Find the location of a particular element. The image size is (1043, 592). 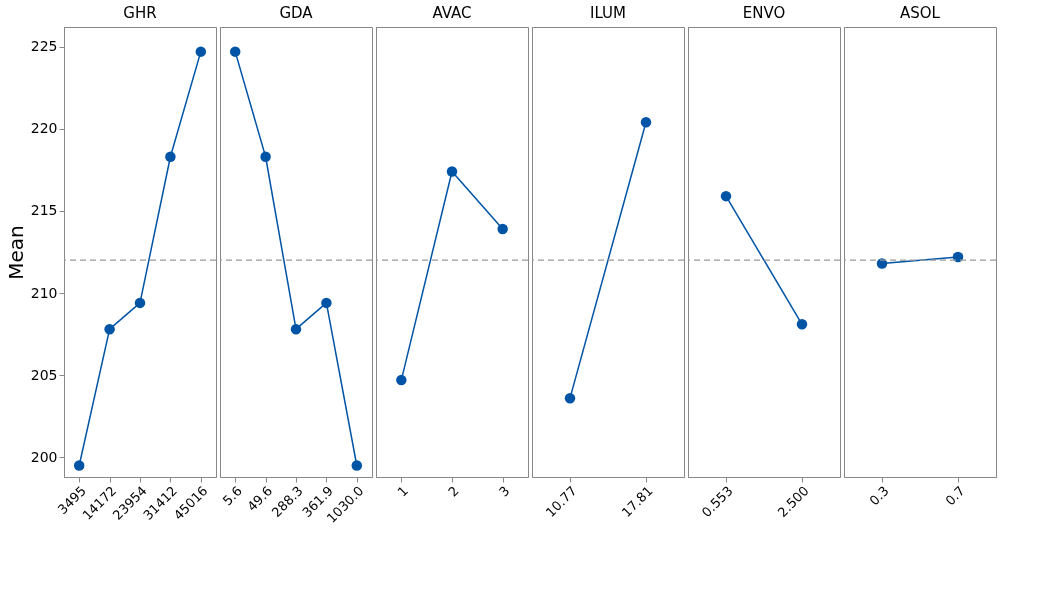

y-axis-title: Mean is located at coordinates (15, 252).